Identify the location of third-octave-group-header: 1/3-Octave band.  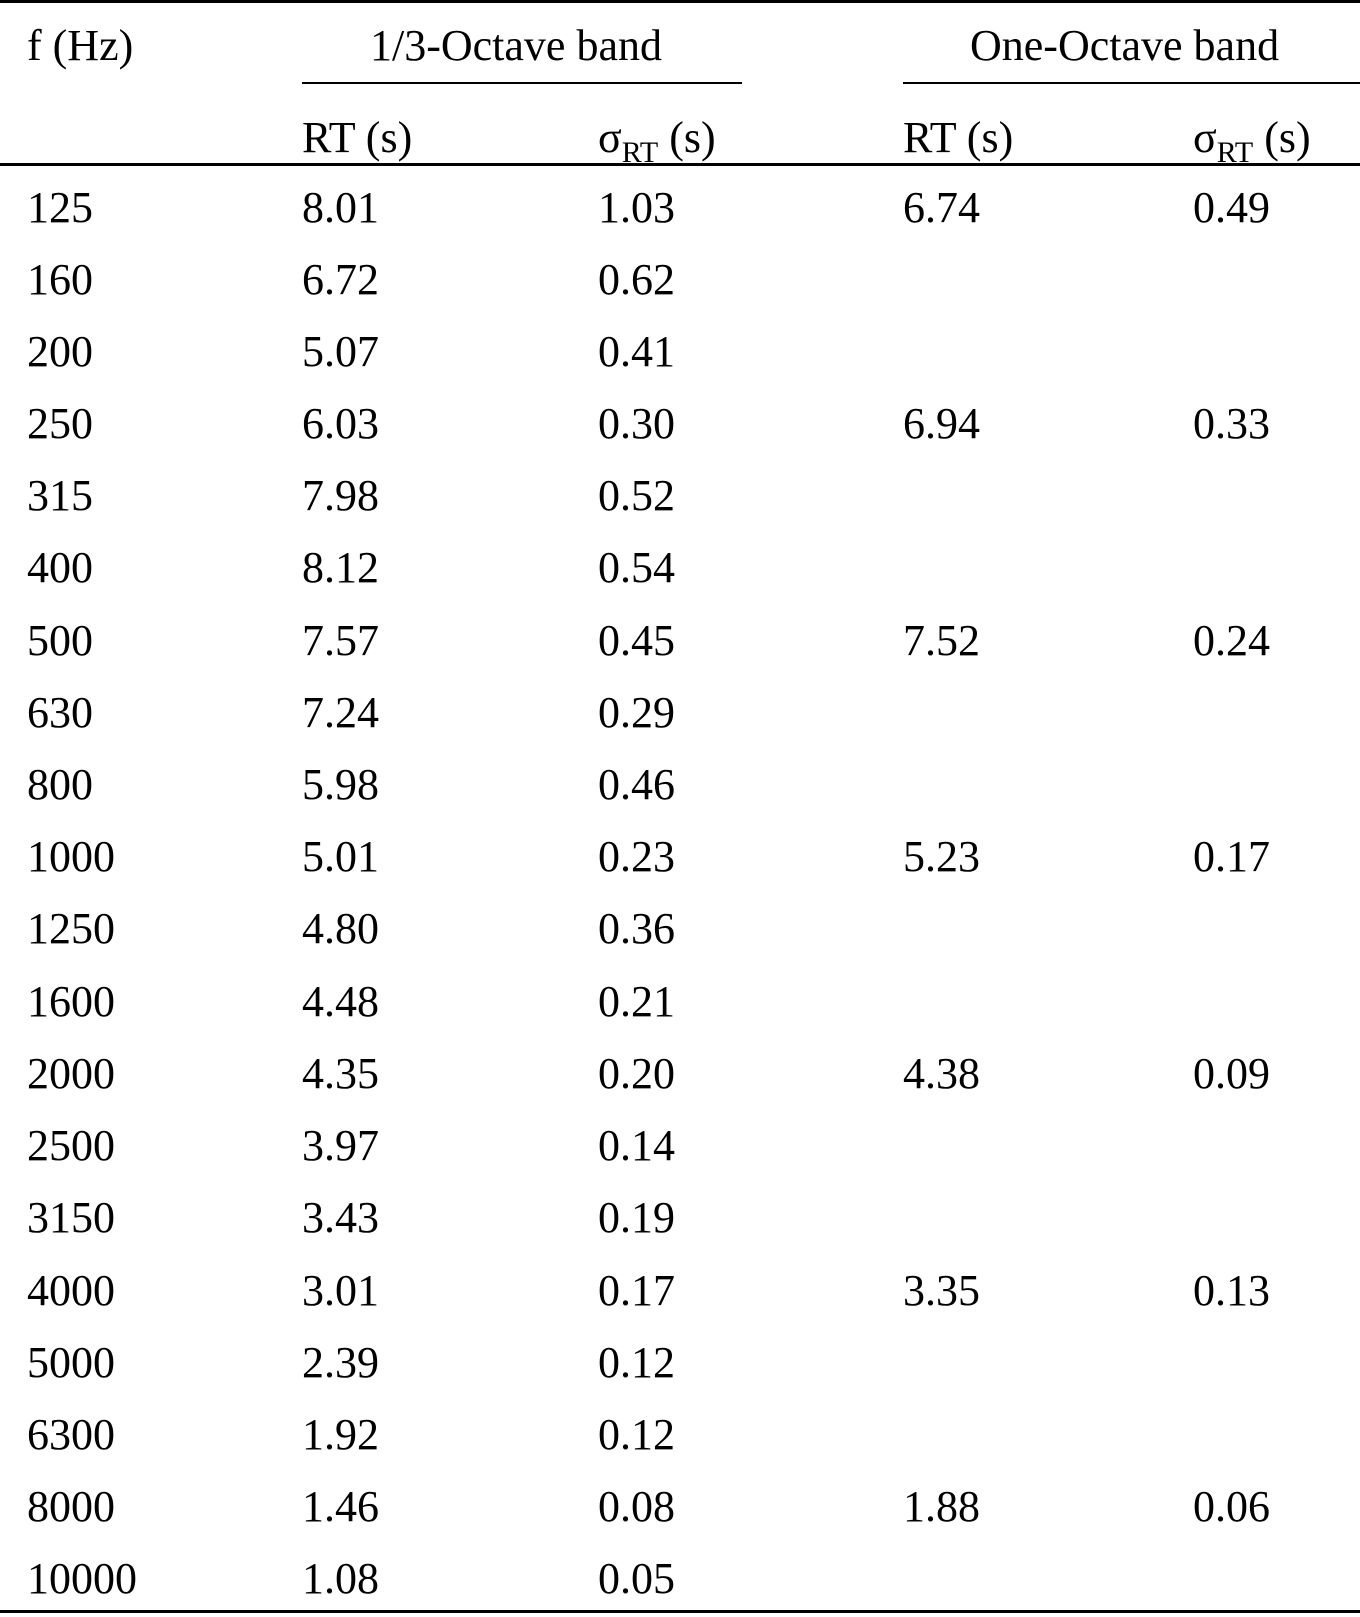
(516, 45).